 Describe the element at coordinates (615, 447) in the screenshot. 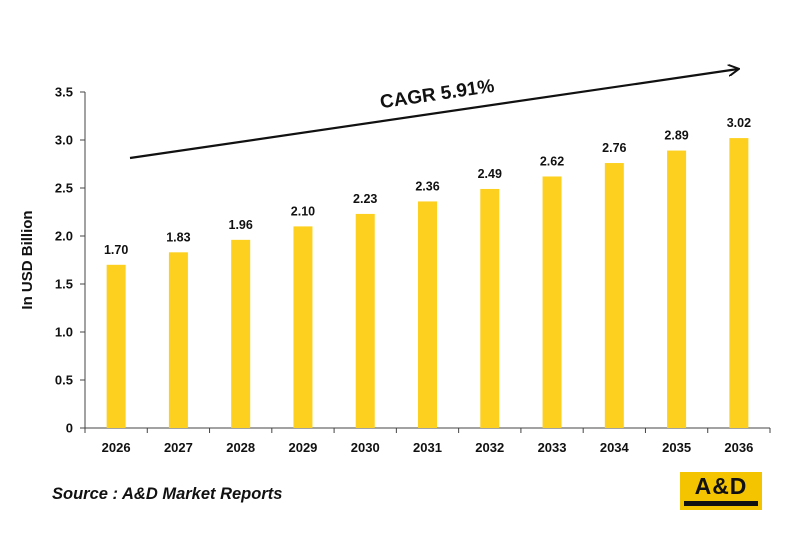

I see `x-tick-label-2034: 2034` at that location.